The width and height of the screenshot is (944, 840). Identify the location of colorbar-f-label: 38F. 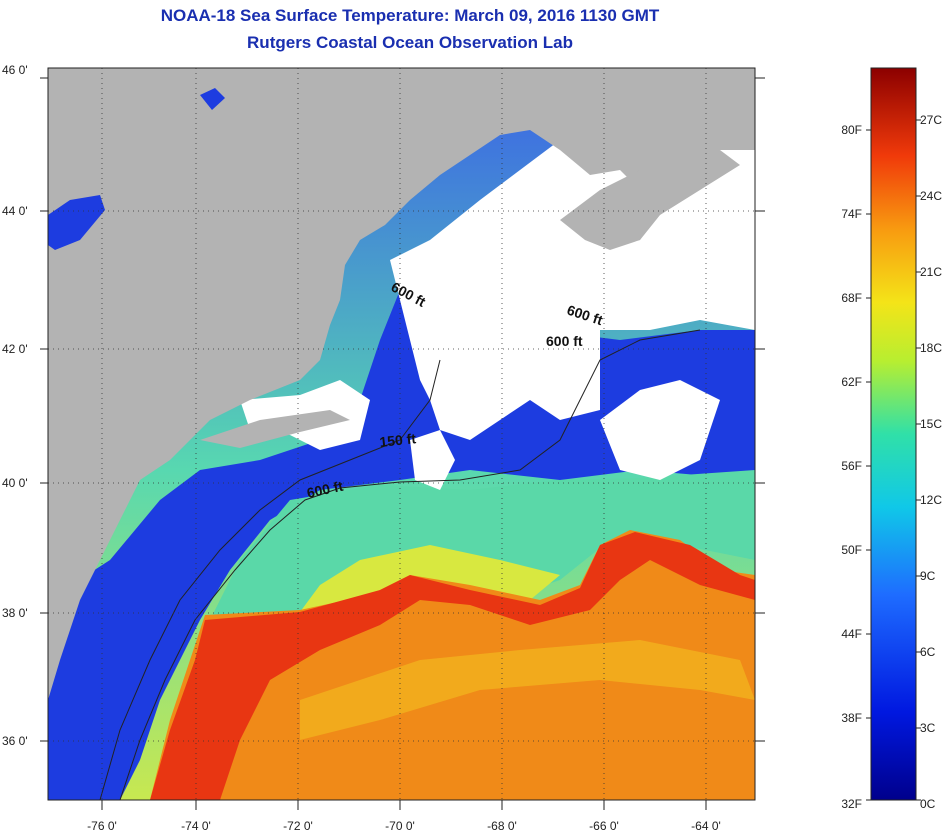
(851, 718).